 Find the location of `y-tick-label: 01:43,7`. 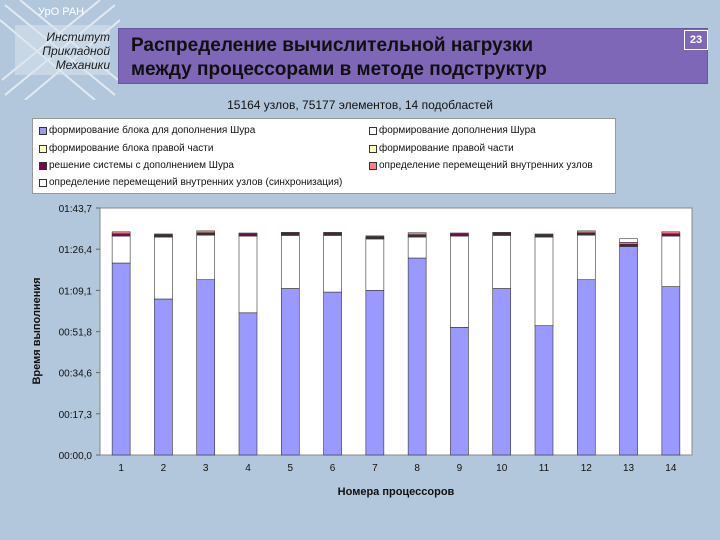

y-tick-label: 01:43,7 is located at coordinates (76, 209).